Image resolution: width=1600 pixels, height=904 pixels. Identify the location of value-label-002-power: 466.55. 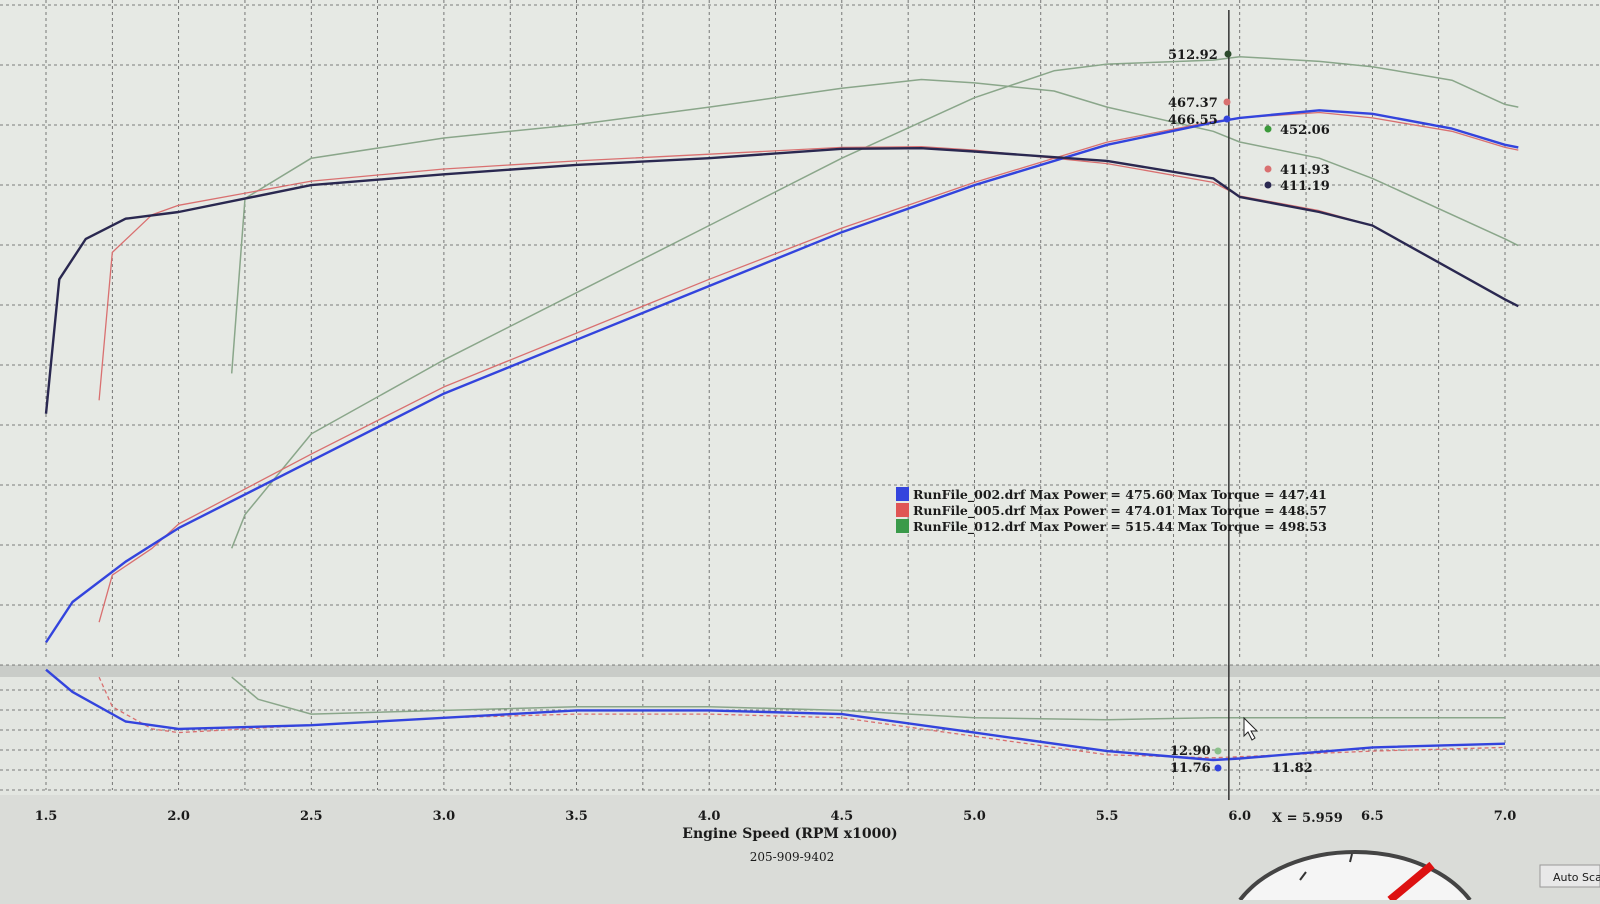
(1193, 120).